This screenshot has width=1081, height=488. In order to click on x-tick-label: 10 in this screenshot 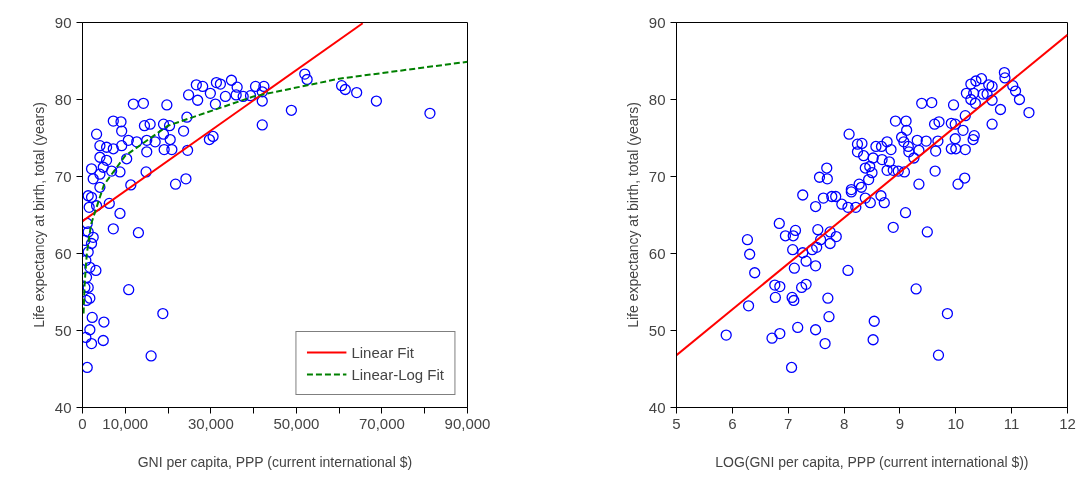, I will do `click(956, 423)`.